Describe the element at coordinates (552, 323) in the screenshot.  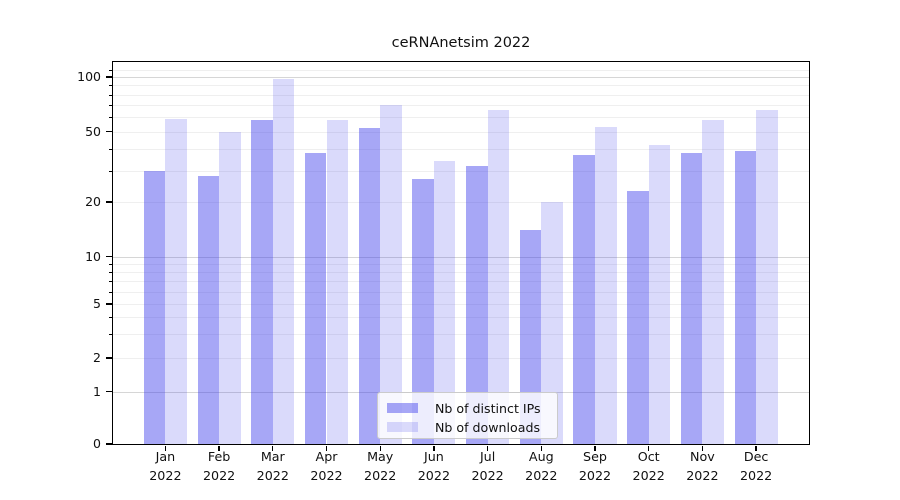
I see `bar-aug-downloads` at that location.